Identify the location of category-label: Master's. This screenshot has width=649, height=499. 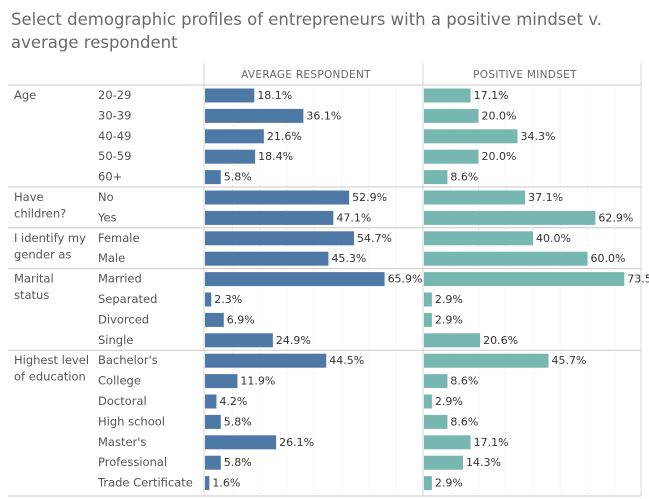
(122, 442).